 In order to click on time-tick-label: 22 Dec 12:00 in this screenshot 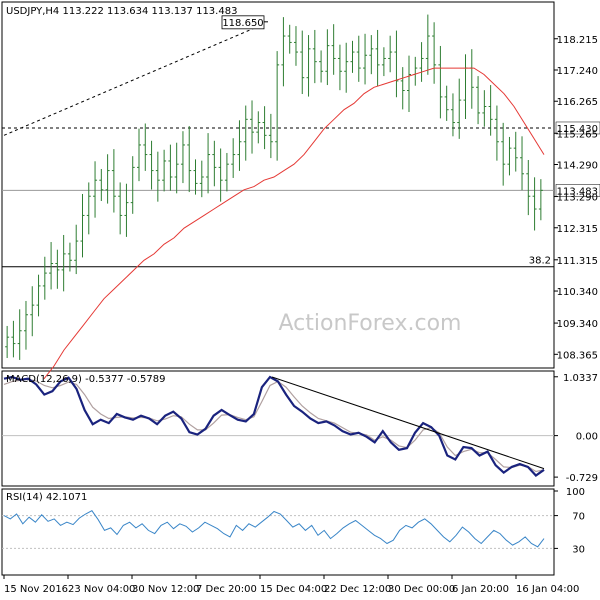, I will do `click(357, 589)`.